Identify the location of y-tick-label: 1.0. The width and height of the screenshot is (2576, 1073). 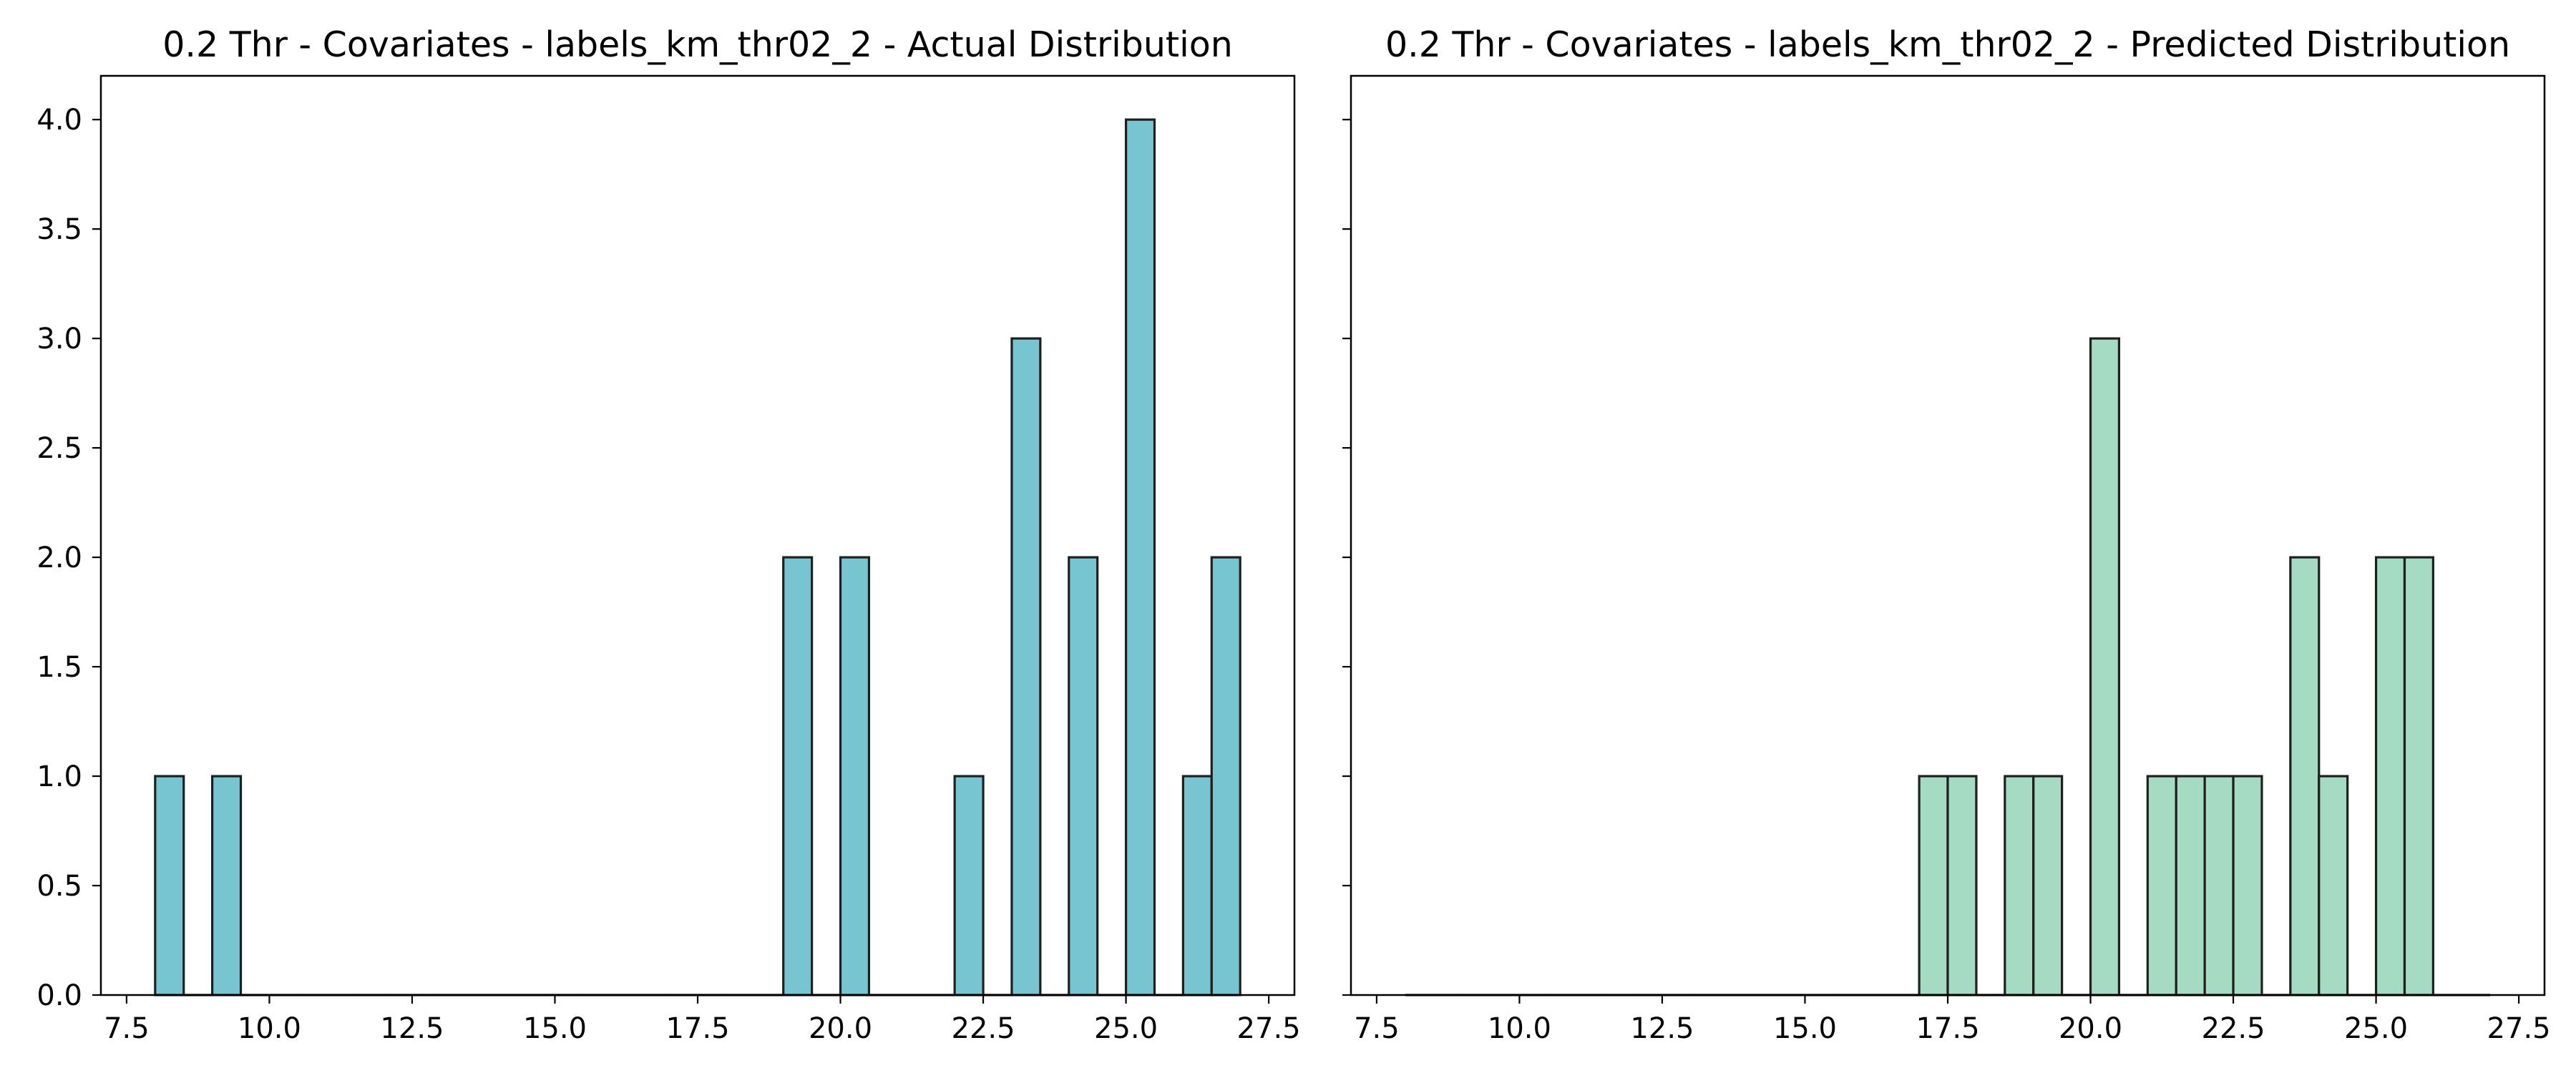
(59, 776).